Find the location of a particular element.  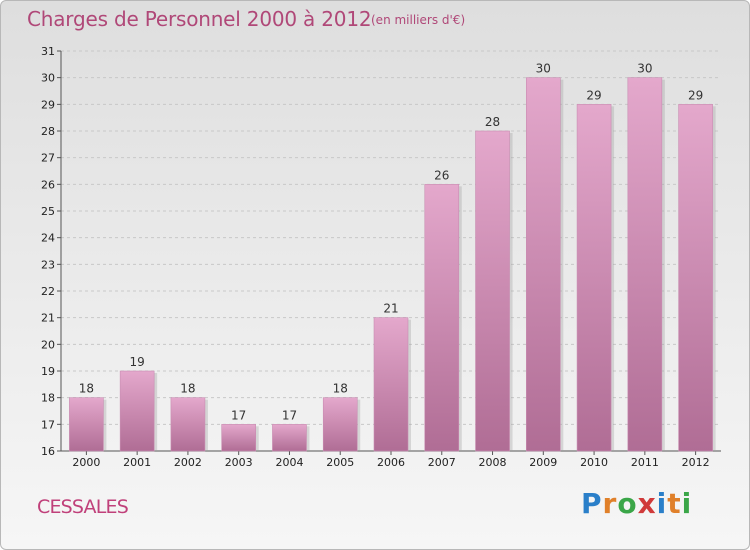

logo-letter: P is located at coordinates (592, 503).